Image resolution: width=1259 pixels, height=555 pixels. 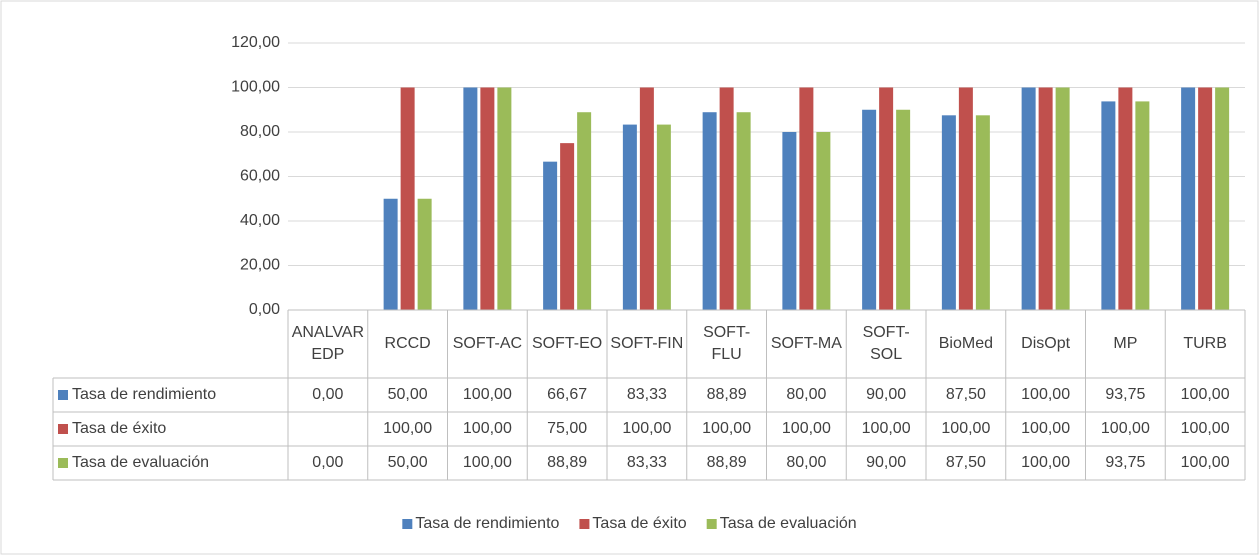 What do you see at coordinates (260, 265) in the screenshot?
I see `y-tick-label: 20,00` at bounding box center [260, 265].